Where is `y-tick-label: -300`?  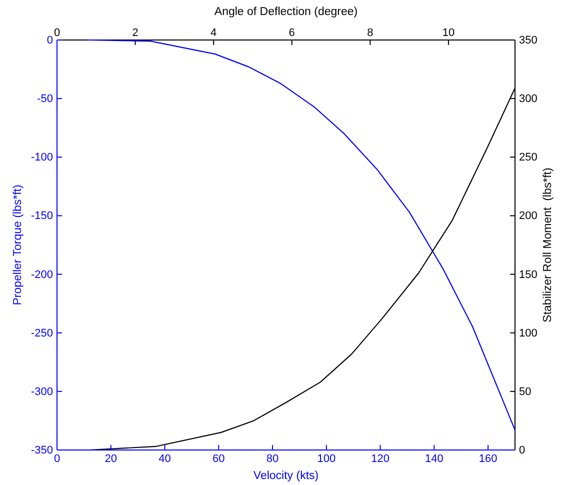 y-tick-label: -300 is located at coordinates (41, 392).